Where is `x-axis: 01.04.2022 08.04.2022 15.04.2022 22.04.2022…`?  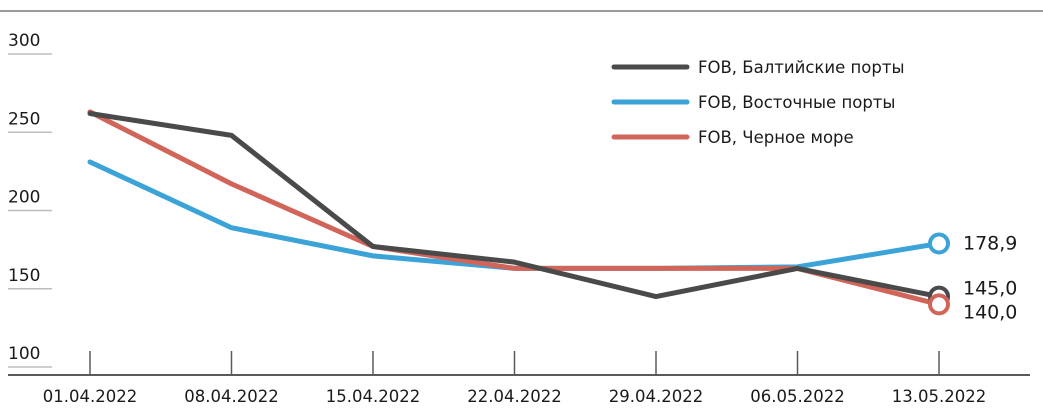
x-axis: 01.04.2022 08.04.2022 15.04.2022 22.04.2022… is located at coordinates (519, 378).